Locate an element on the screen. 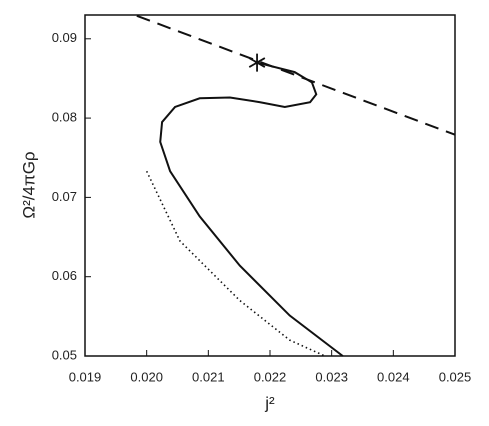  x-axis-label: j² is located at coordinates (269, 402).